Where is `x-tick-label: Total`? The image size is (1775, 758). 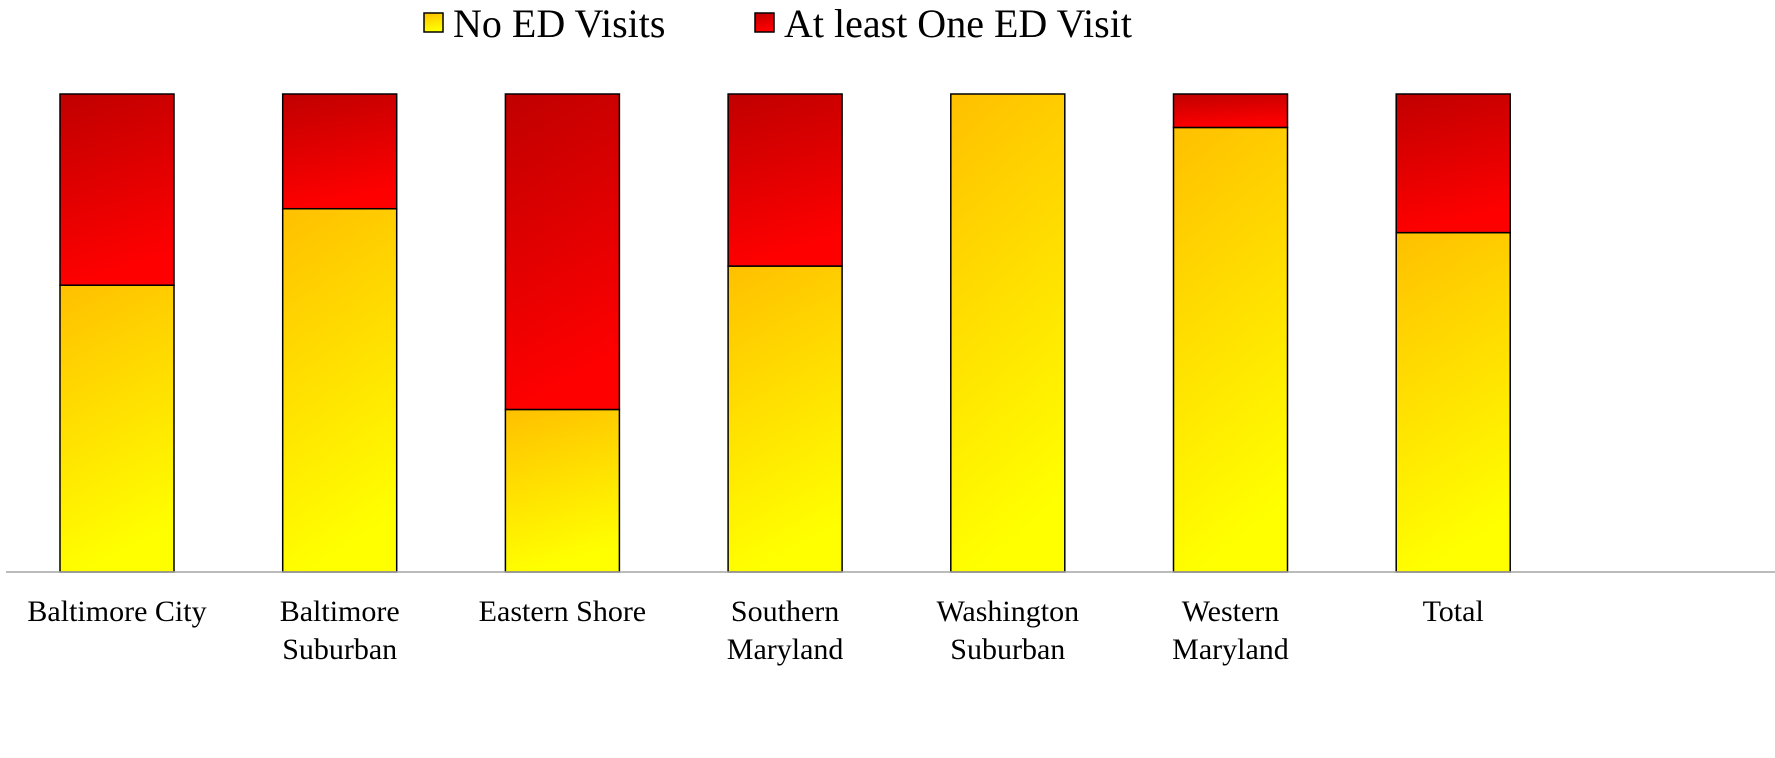
x-tick-label: Total is located at coordinates (1453, 611).